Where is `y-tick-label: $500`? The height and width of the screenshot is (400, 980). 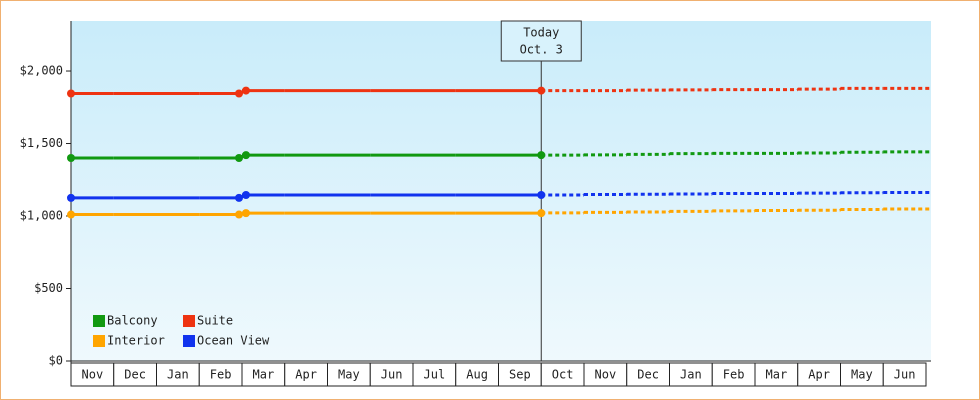
y-tick-label: $500 is located at coordinates (48, 288).